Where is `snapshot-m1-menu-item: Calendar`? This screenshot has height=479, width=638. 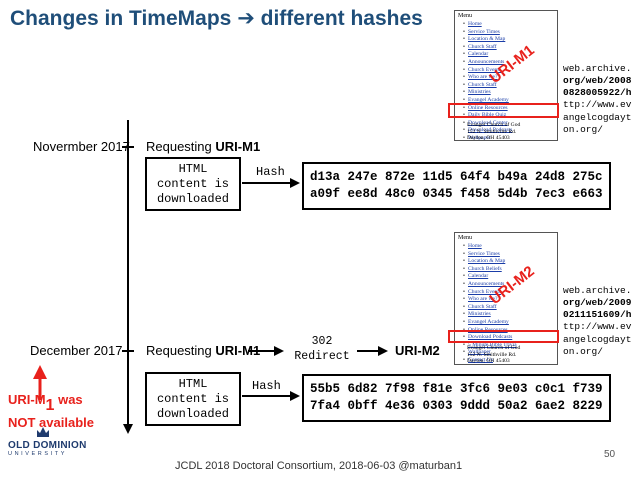 snapshot-m1-menu-item: Calendar is located at coordinates (487, 55).